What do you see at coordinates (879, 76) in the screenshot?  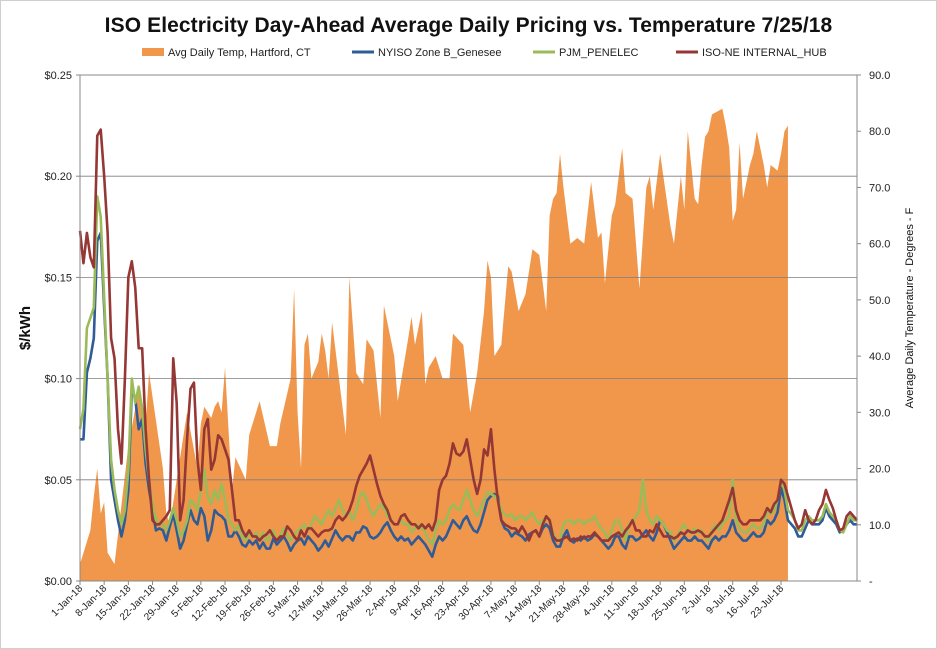 I see `y2-tick-label: 90.0` at bounding box center [879, 76].